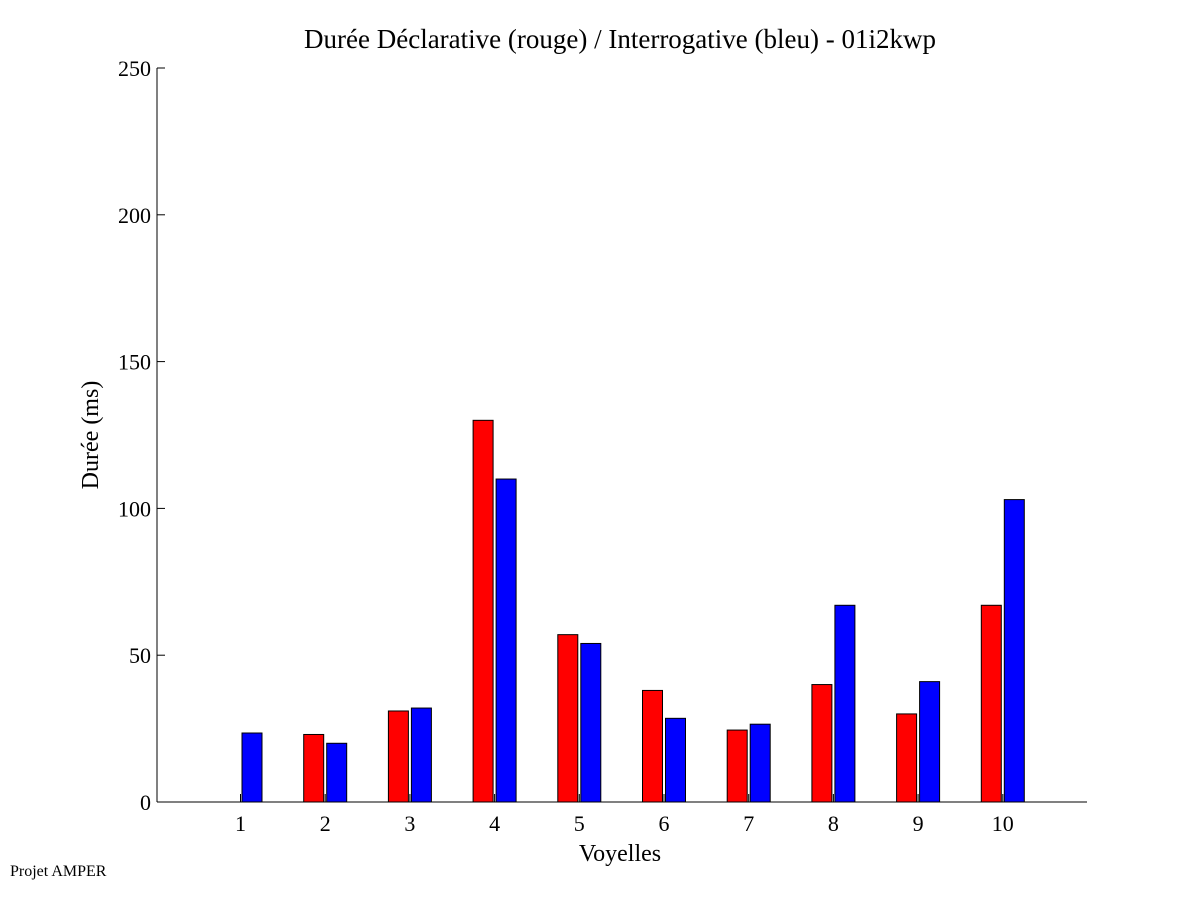 The image size is (1201, 901). Describe the element at coordinates (134, 508) in the screenshot. I see `y-tick-label: 100` at that location.